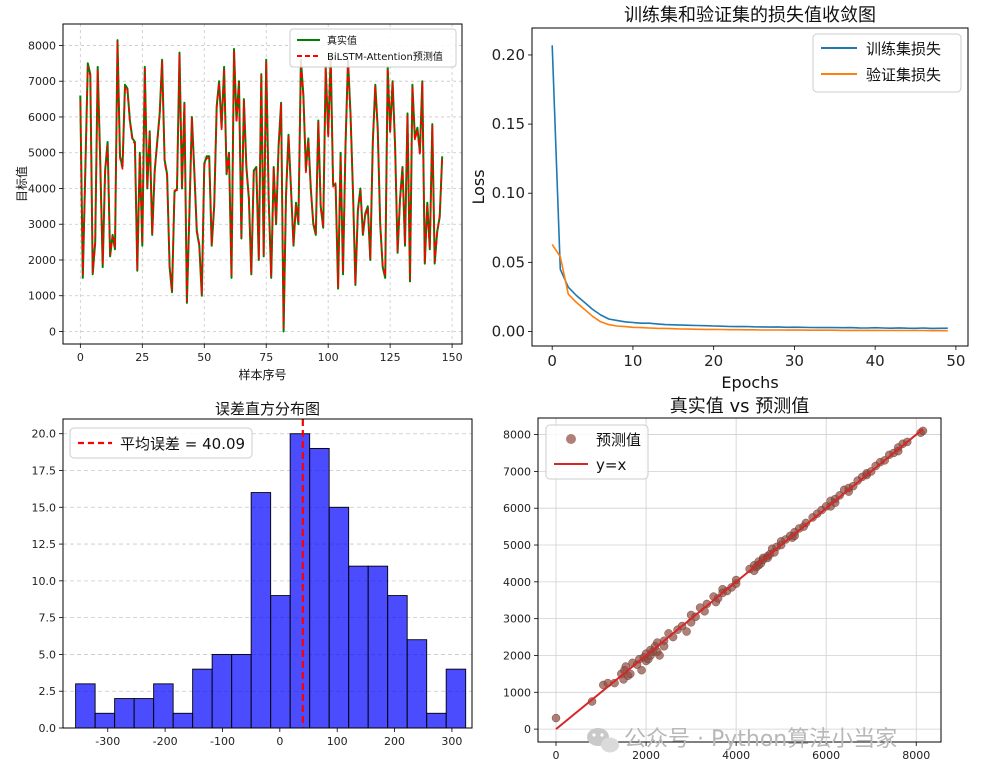 The width and height of the screenshot is (983, 777). I want to click on series-line-val-loss, so click(749, 287).